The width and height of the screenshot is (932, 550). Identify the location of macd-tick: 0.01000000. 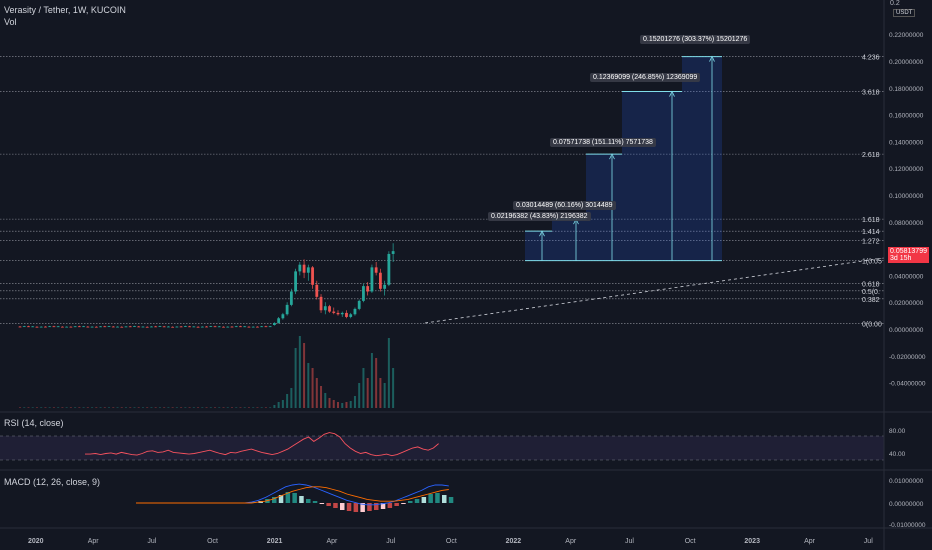
(906, 481).